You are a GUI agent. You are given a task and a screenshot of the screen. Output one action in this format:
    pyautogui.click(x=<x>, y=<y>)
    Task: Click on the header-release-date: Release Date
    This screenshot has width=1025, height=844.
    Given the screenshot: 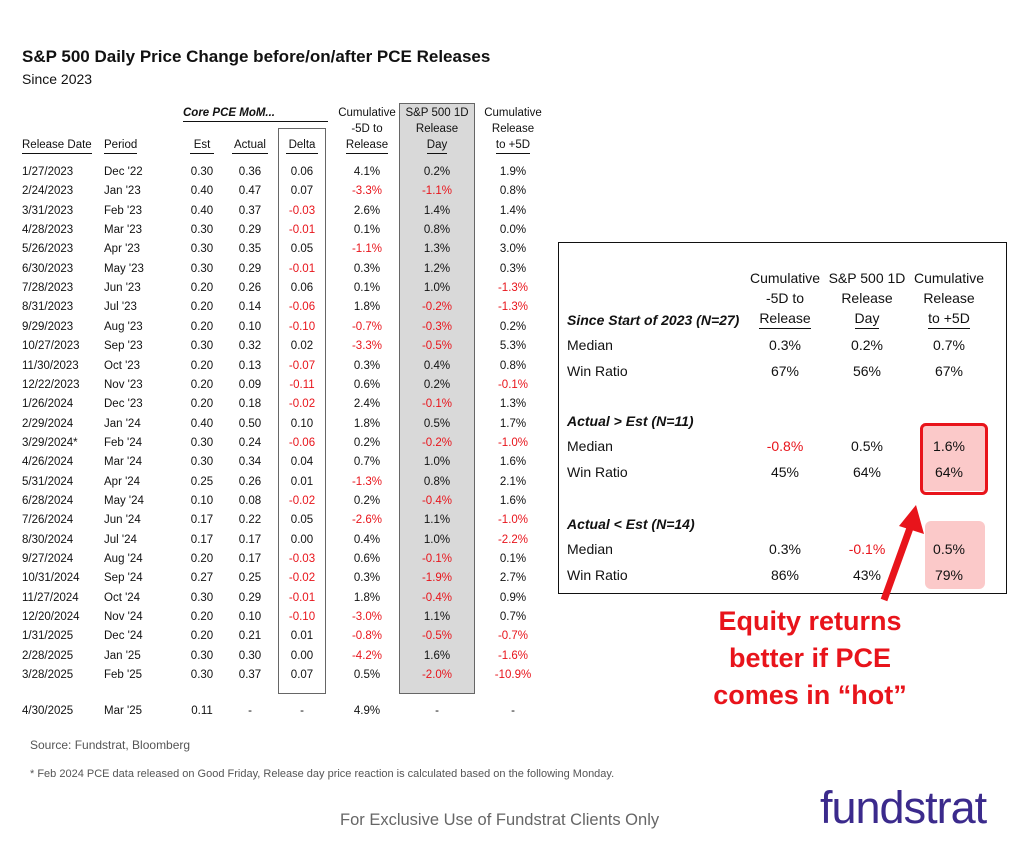 What is the action you would take?
    pyautogui.click(x=57, y=145)
    